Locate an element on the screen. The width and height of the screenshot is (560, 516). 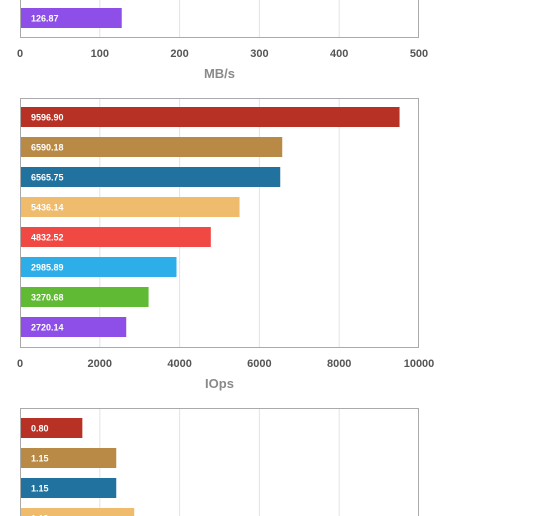
chart-iops-tick-label: 2000 is located at coordinates (100, 364).